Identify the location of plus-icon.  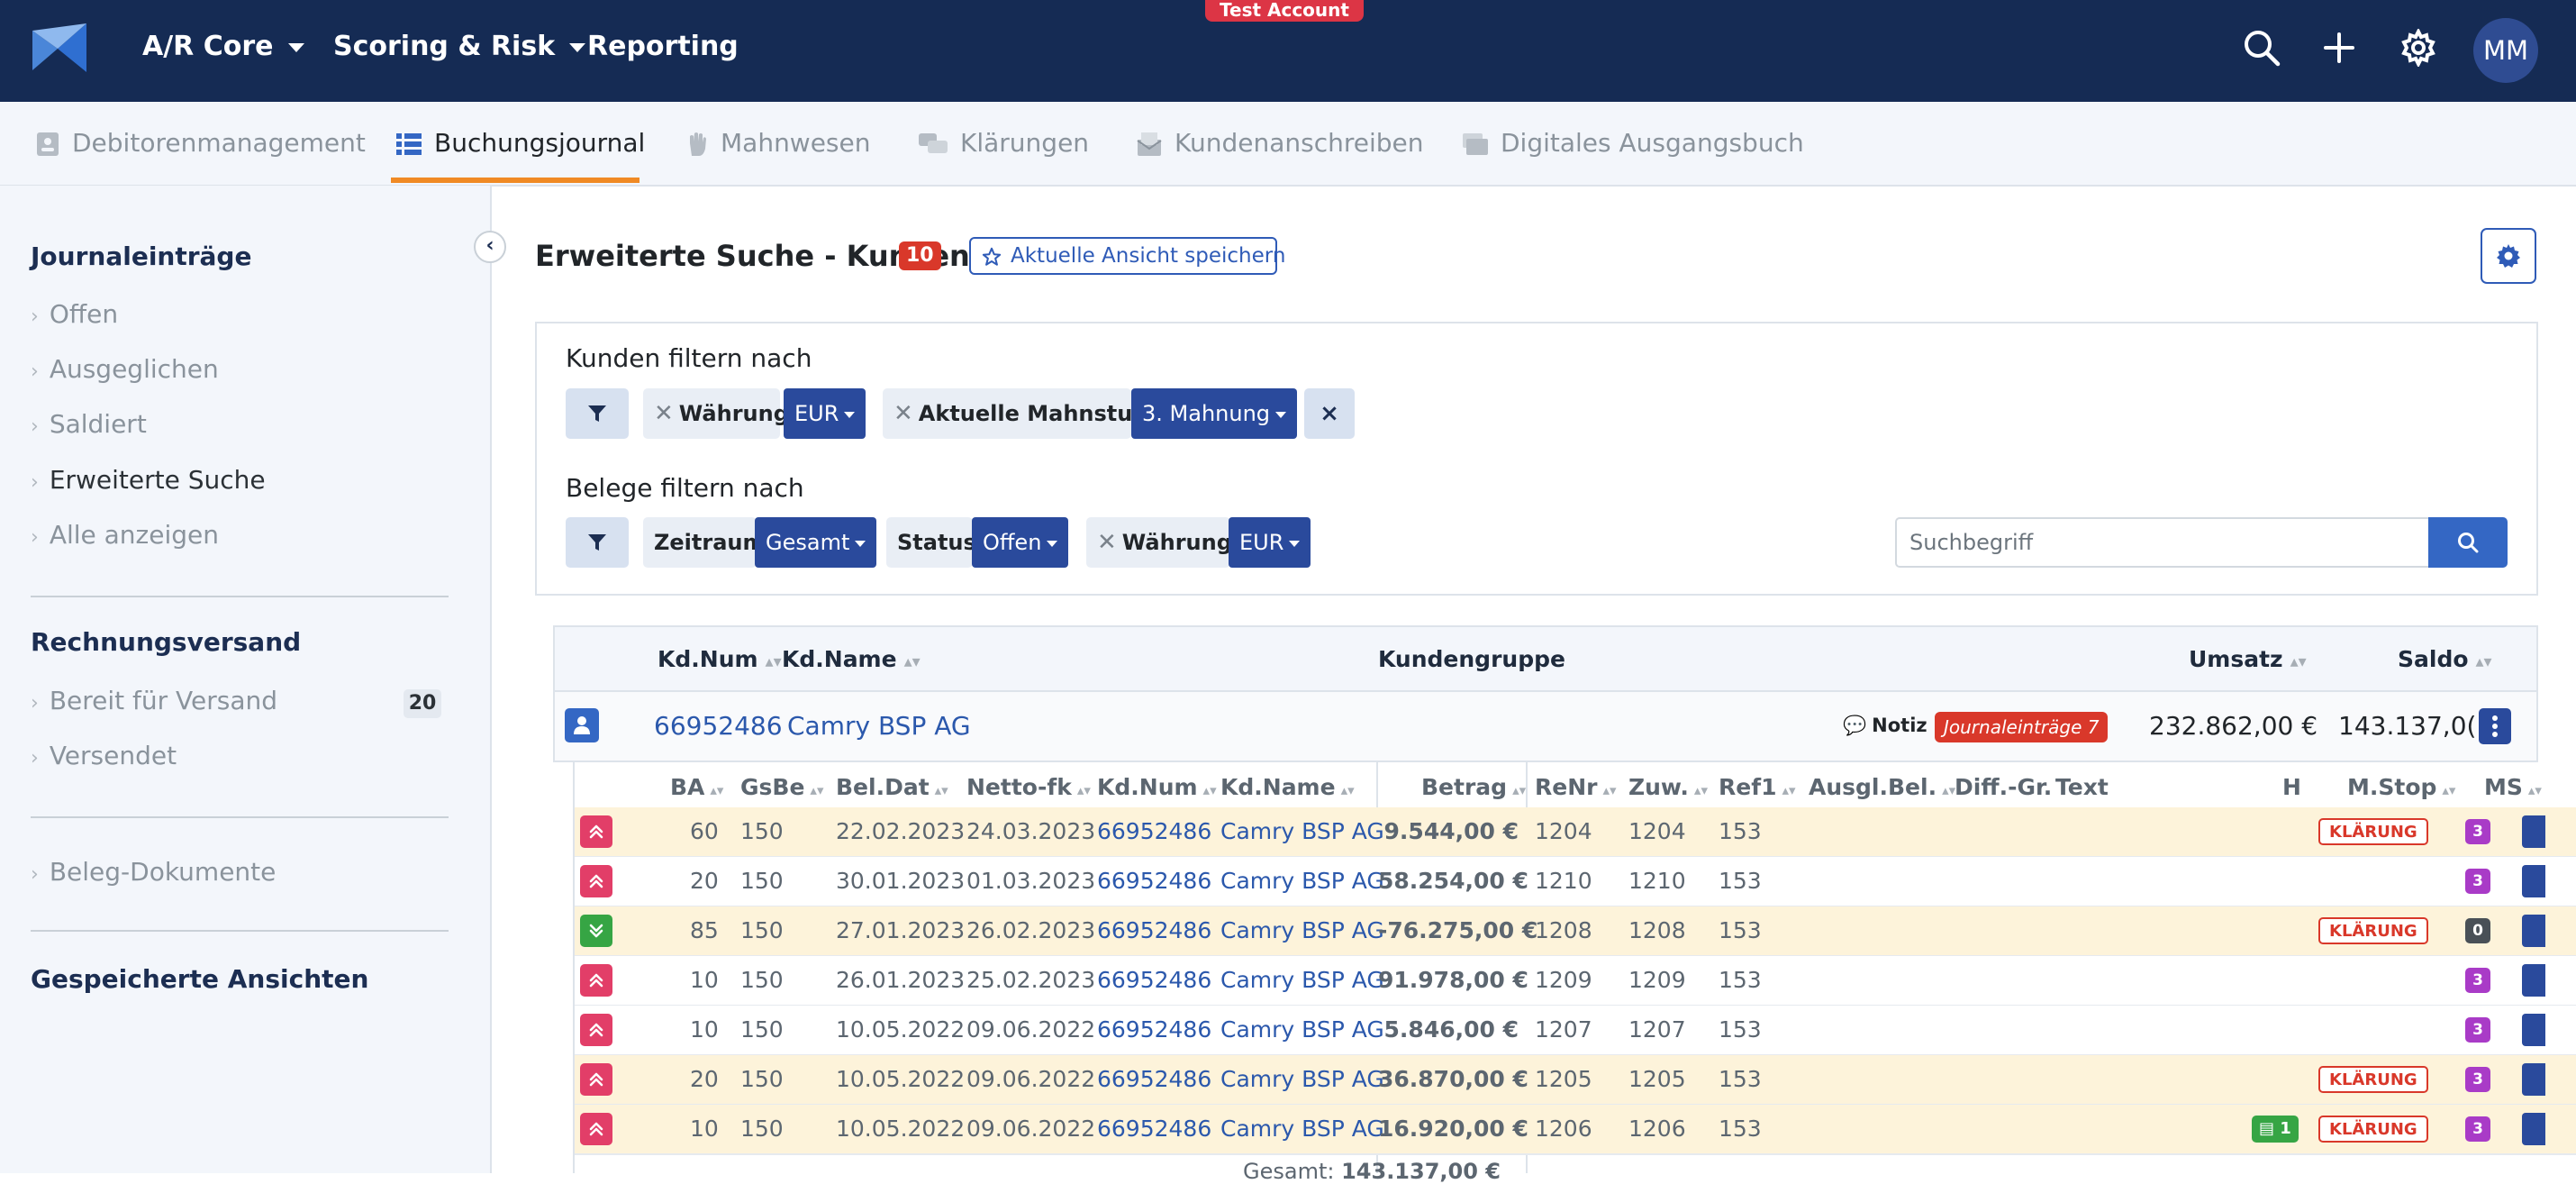
(2339, 47).